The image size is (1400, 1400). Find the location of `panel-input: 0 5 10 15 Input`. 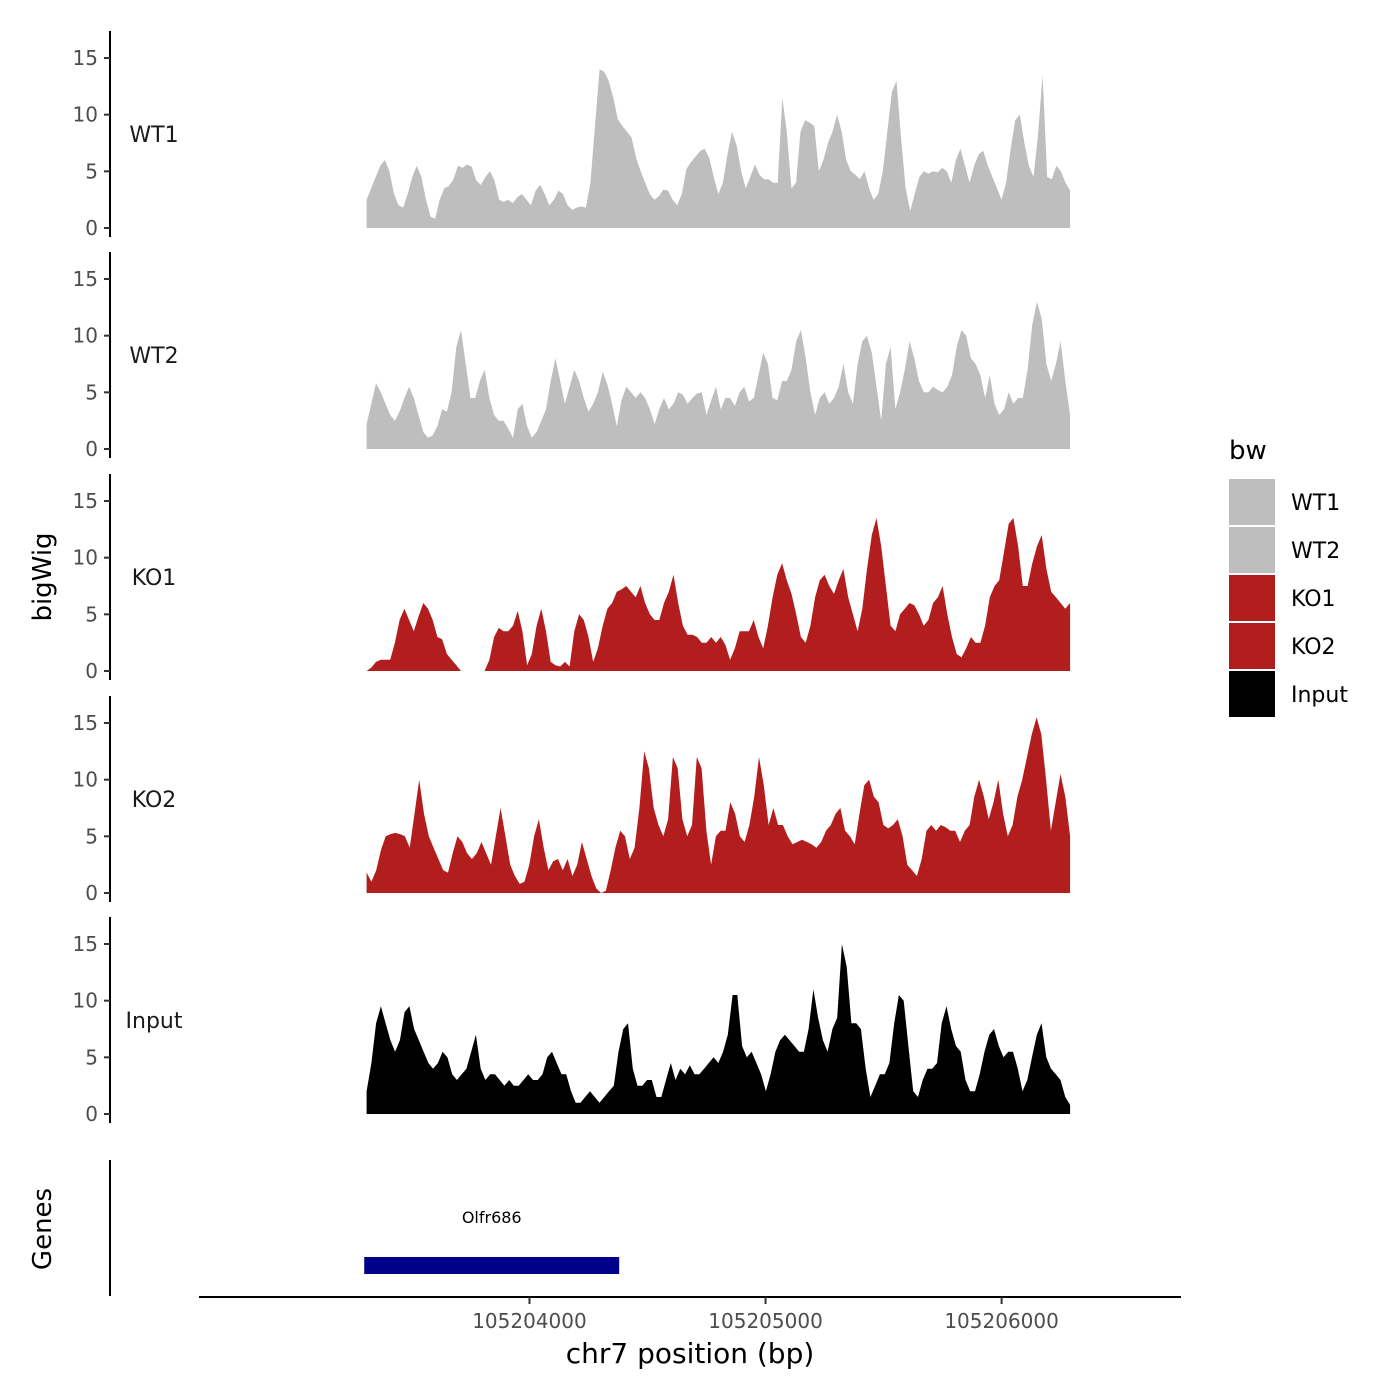

panel-input: 0 5 10 15 Input is located at coordinates (572, 1021).